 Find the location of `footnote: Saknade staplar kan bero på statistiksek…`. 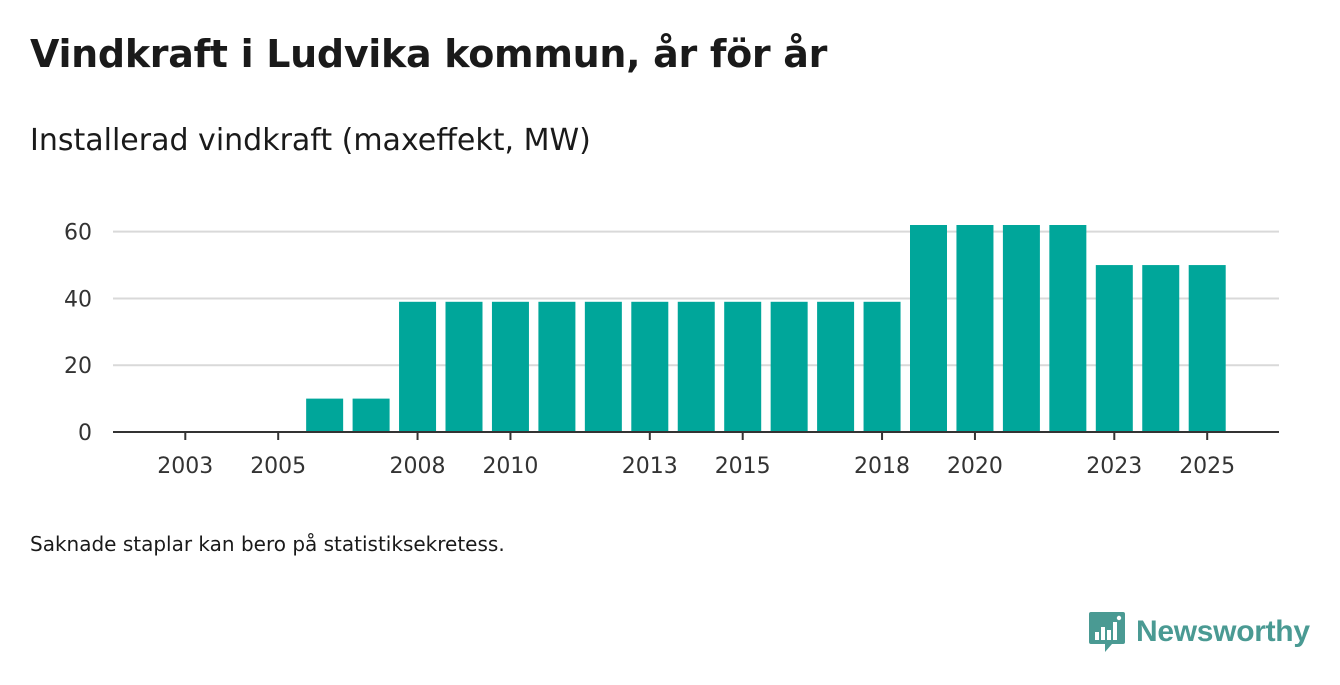

footnote: Saknade staplar kan bero på statistiksek… is located at coordinates (267, 544).